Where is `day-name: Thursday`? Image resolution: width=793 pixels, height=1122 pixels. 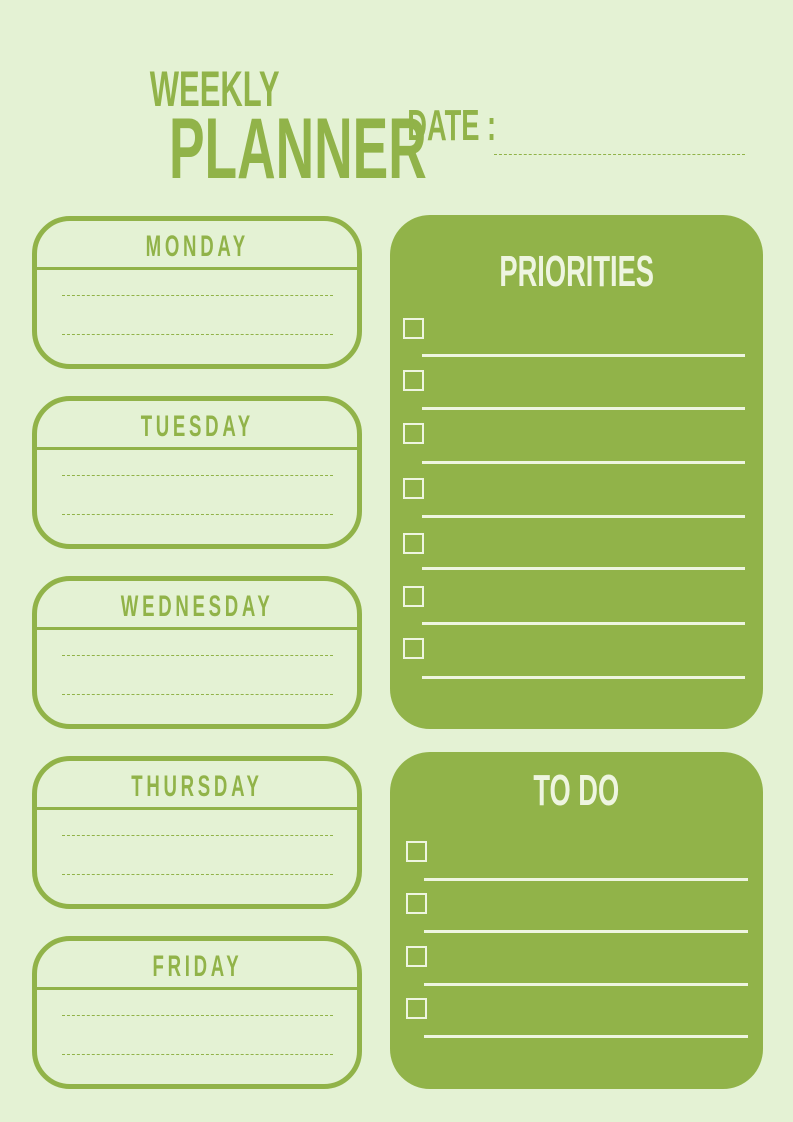
day-name: Thursday is located at coordinates (197, 786).